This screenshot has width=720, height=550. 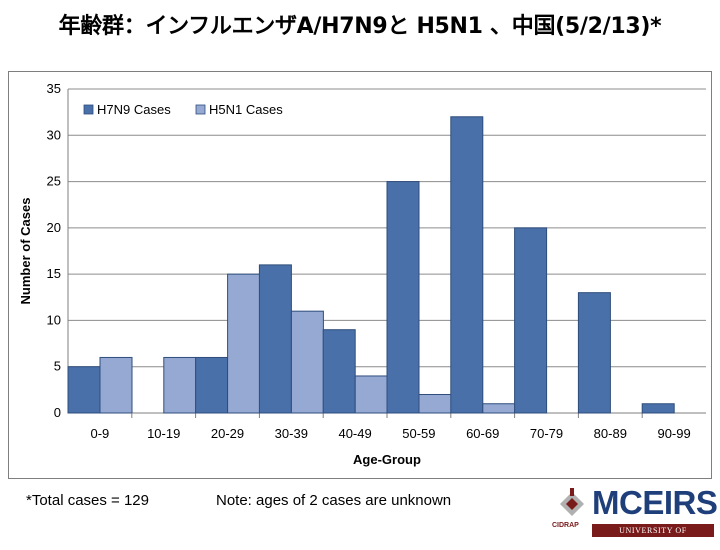 What do you see at coordinates (291, 433) in the screenshot?
I see `x-tick-label: 30-39` at bounding box center [291, 433].